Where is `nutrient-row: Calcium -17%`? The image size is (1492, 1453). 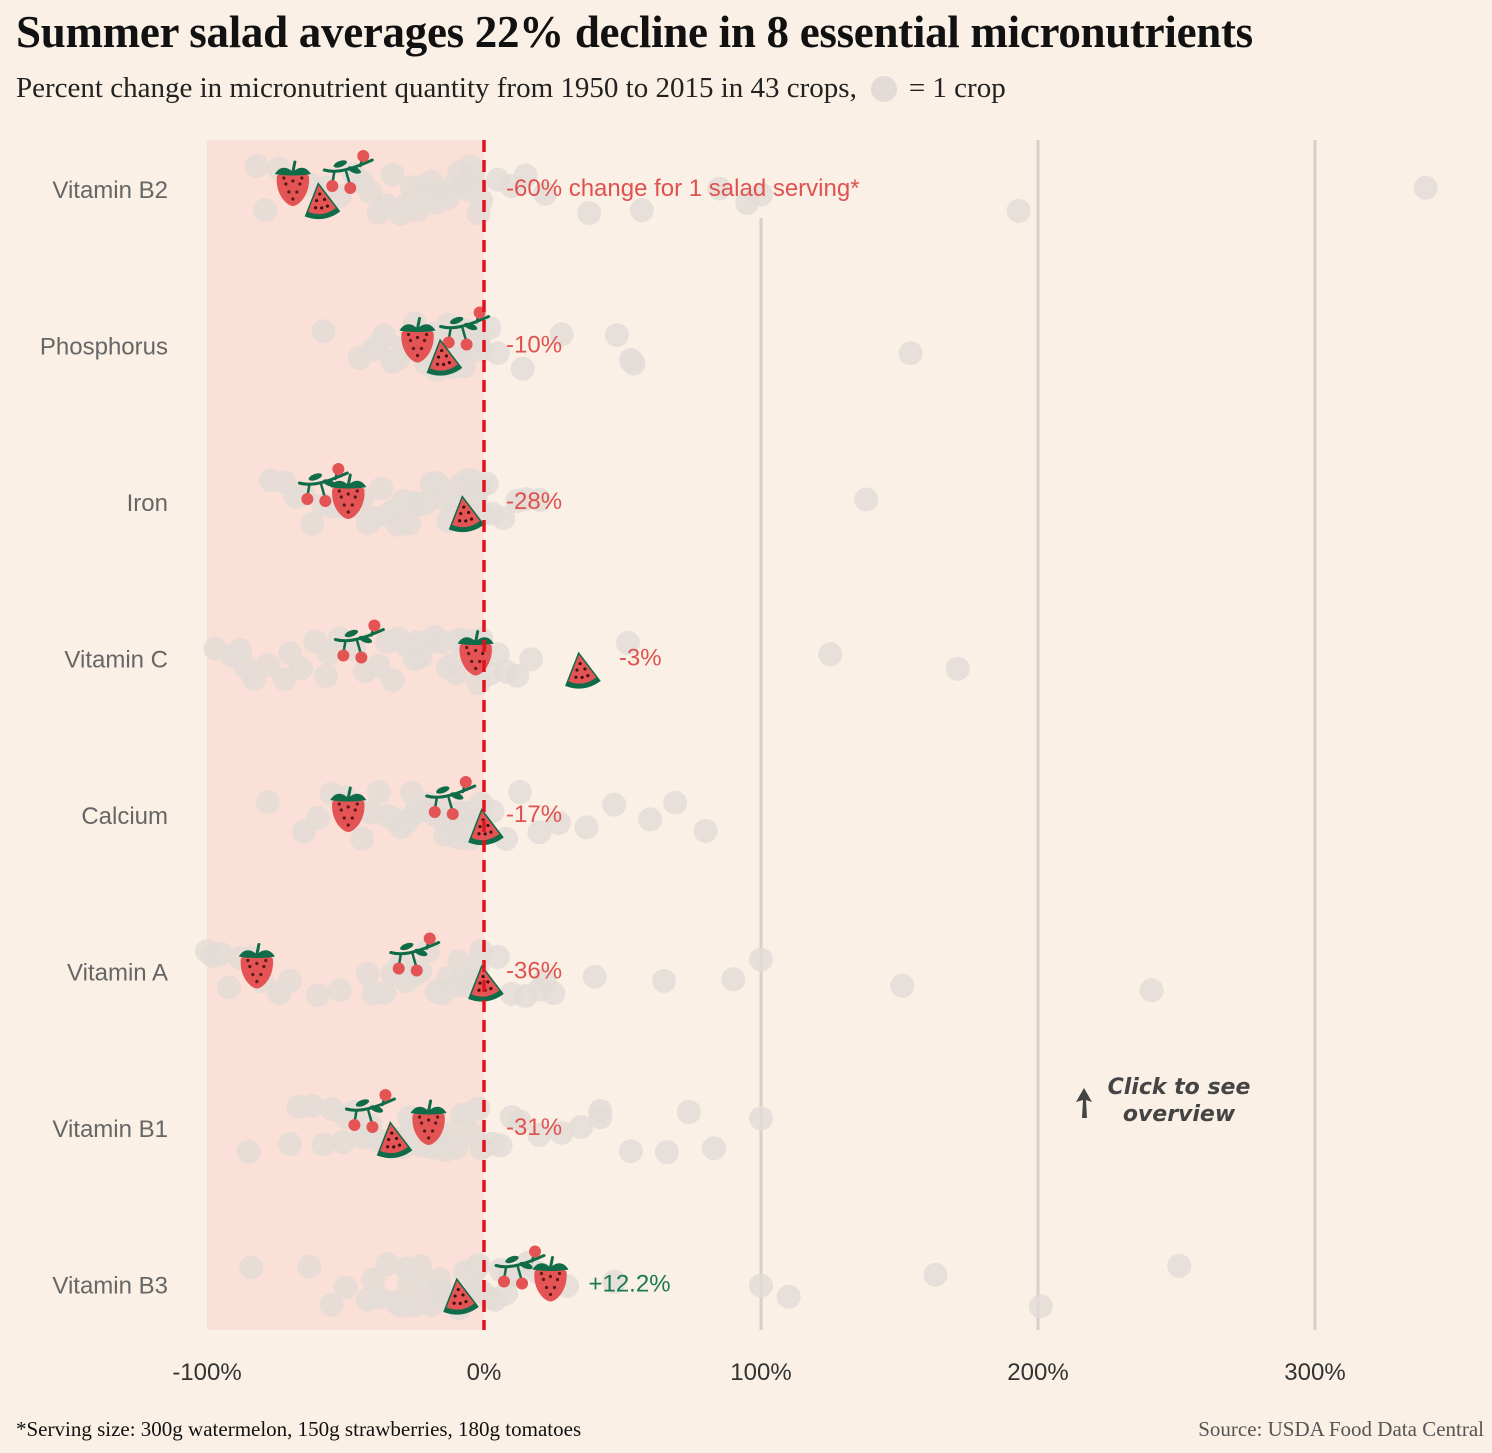
nutrient-row: Calcium -17% is located at coordinates (399, 813).